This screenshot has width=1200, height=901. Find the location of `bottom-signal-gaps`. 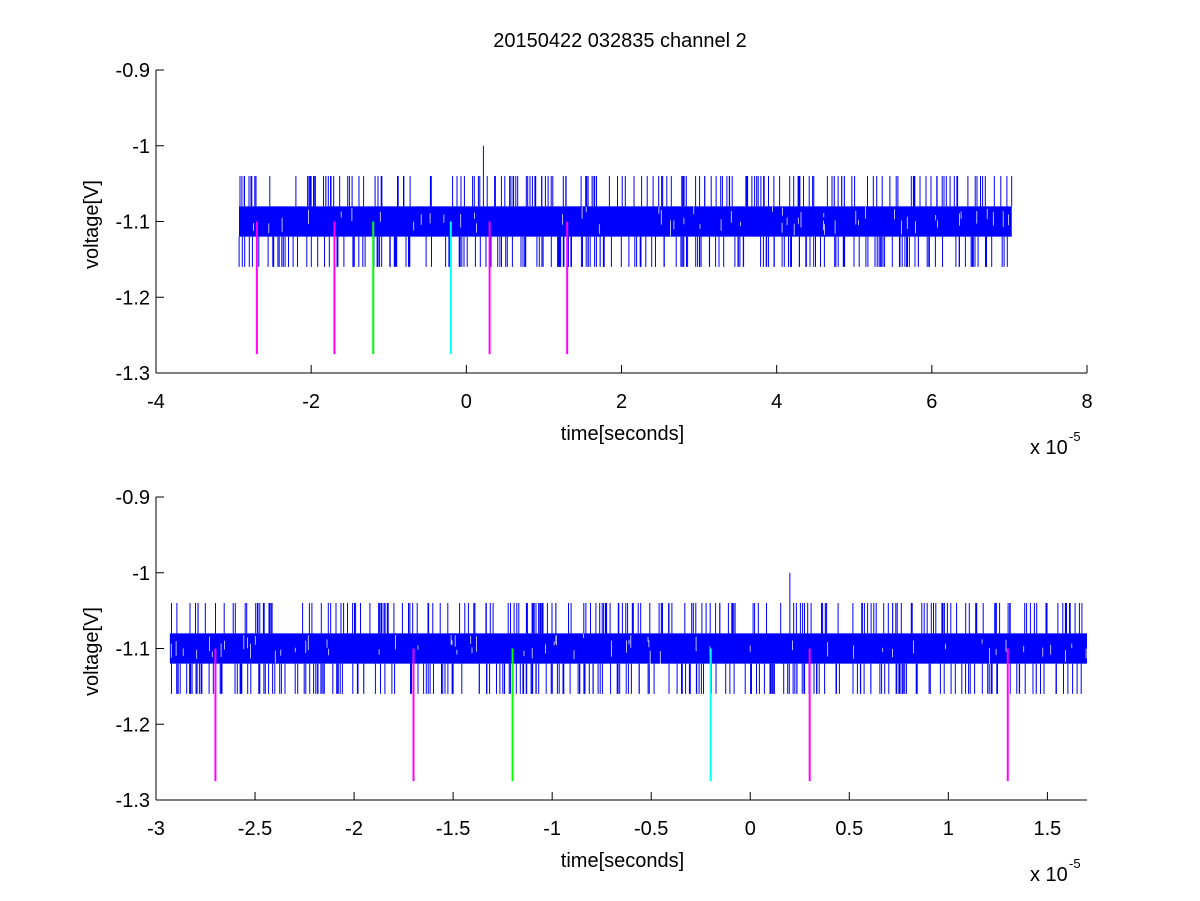

bottom-signal-gaps is located at coordinates (628, 650).